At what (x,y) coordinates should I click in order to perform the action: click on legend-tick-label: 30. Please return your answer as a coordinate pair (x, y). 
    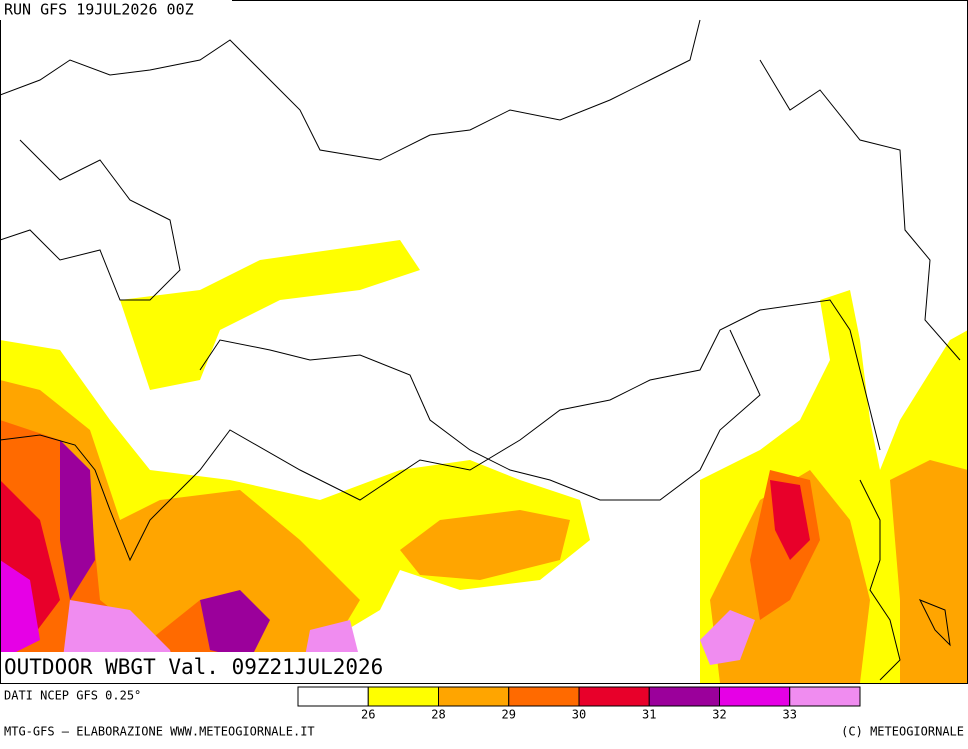
    Looking at the image, I should click on (579, 715).